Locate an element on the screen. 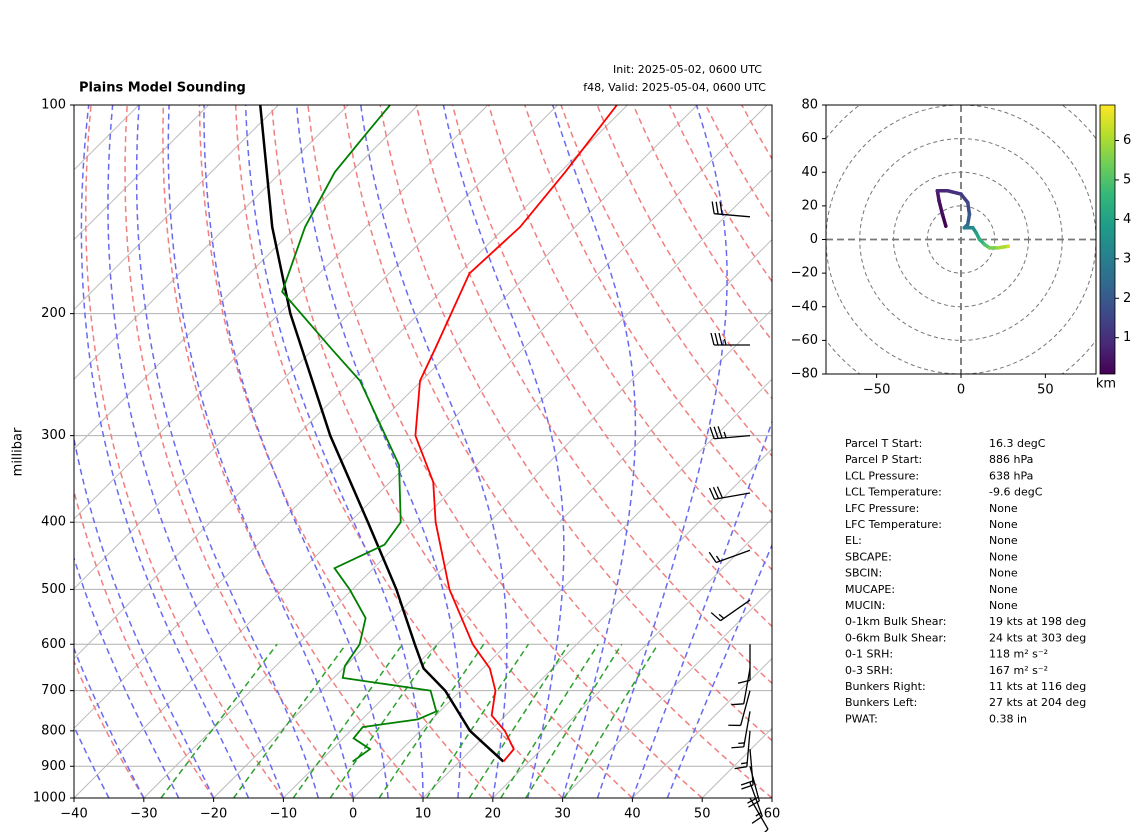 The height and width of the screenshot is (832, 1142). hodograph-axes: −50 0 50 −80 −60 −40 −20 0 20 40 60 80 1 2 3 4 5 6 is located at coordinates (961, 248).